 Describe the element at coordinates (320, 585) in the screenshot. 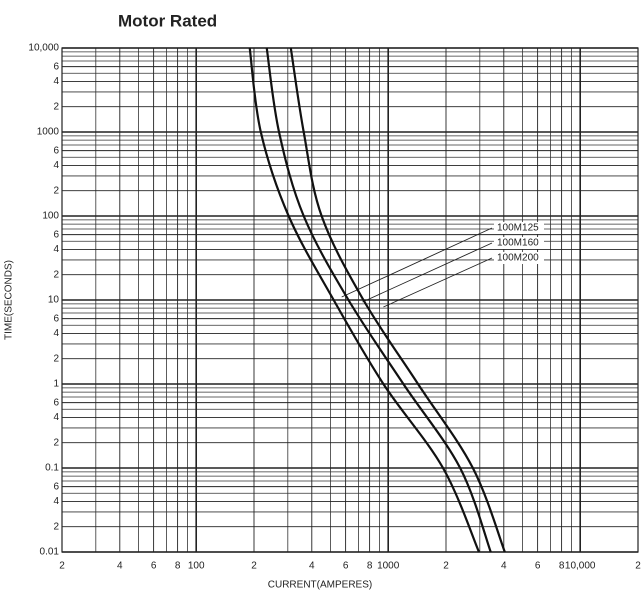

I see `x-axis-label: CURRENT(AMPERES)` at that location.